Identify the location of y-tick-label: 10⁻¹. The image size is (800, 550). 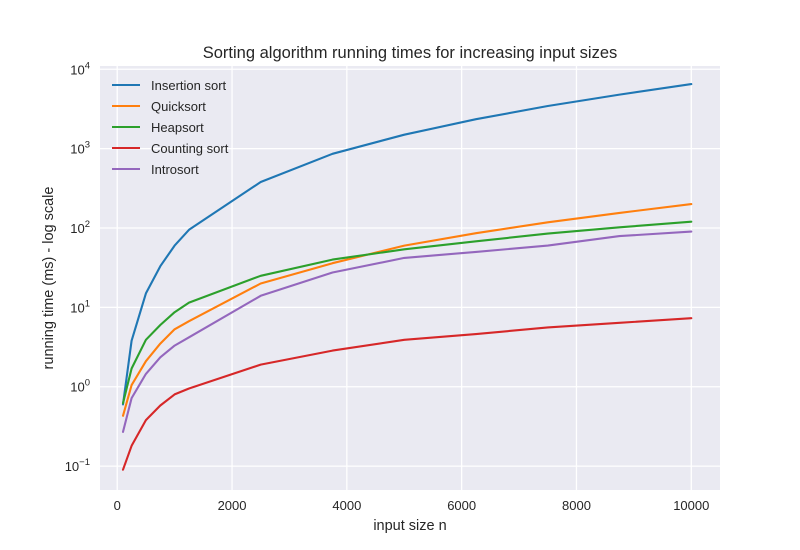
(77, 465).